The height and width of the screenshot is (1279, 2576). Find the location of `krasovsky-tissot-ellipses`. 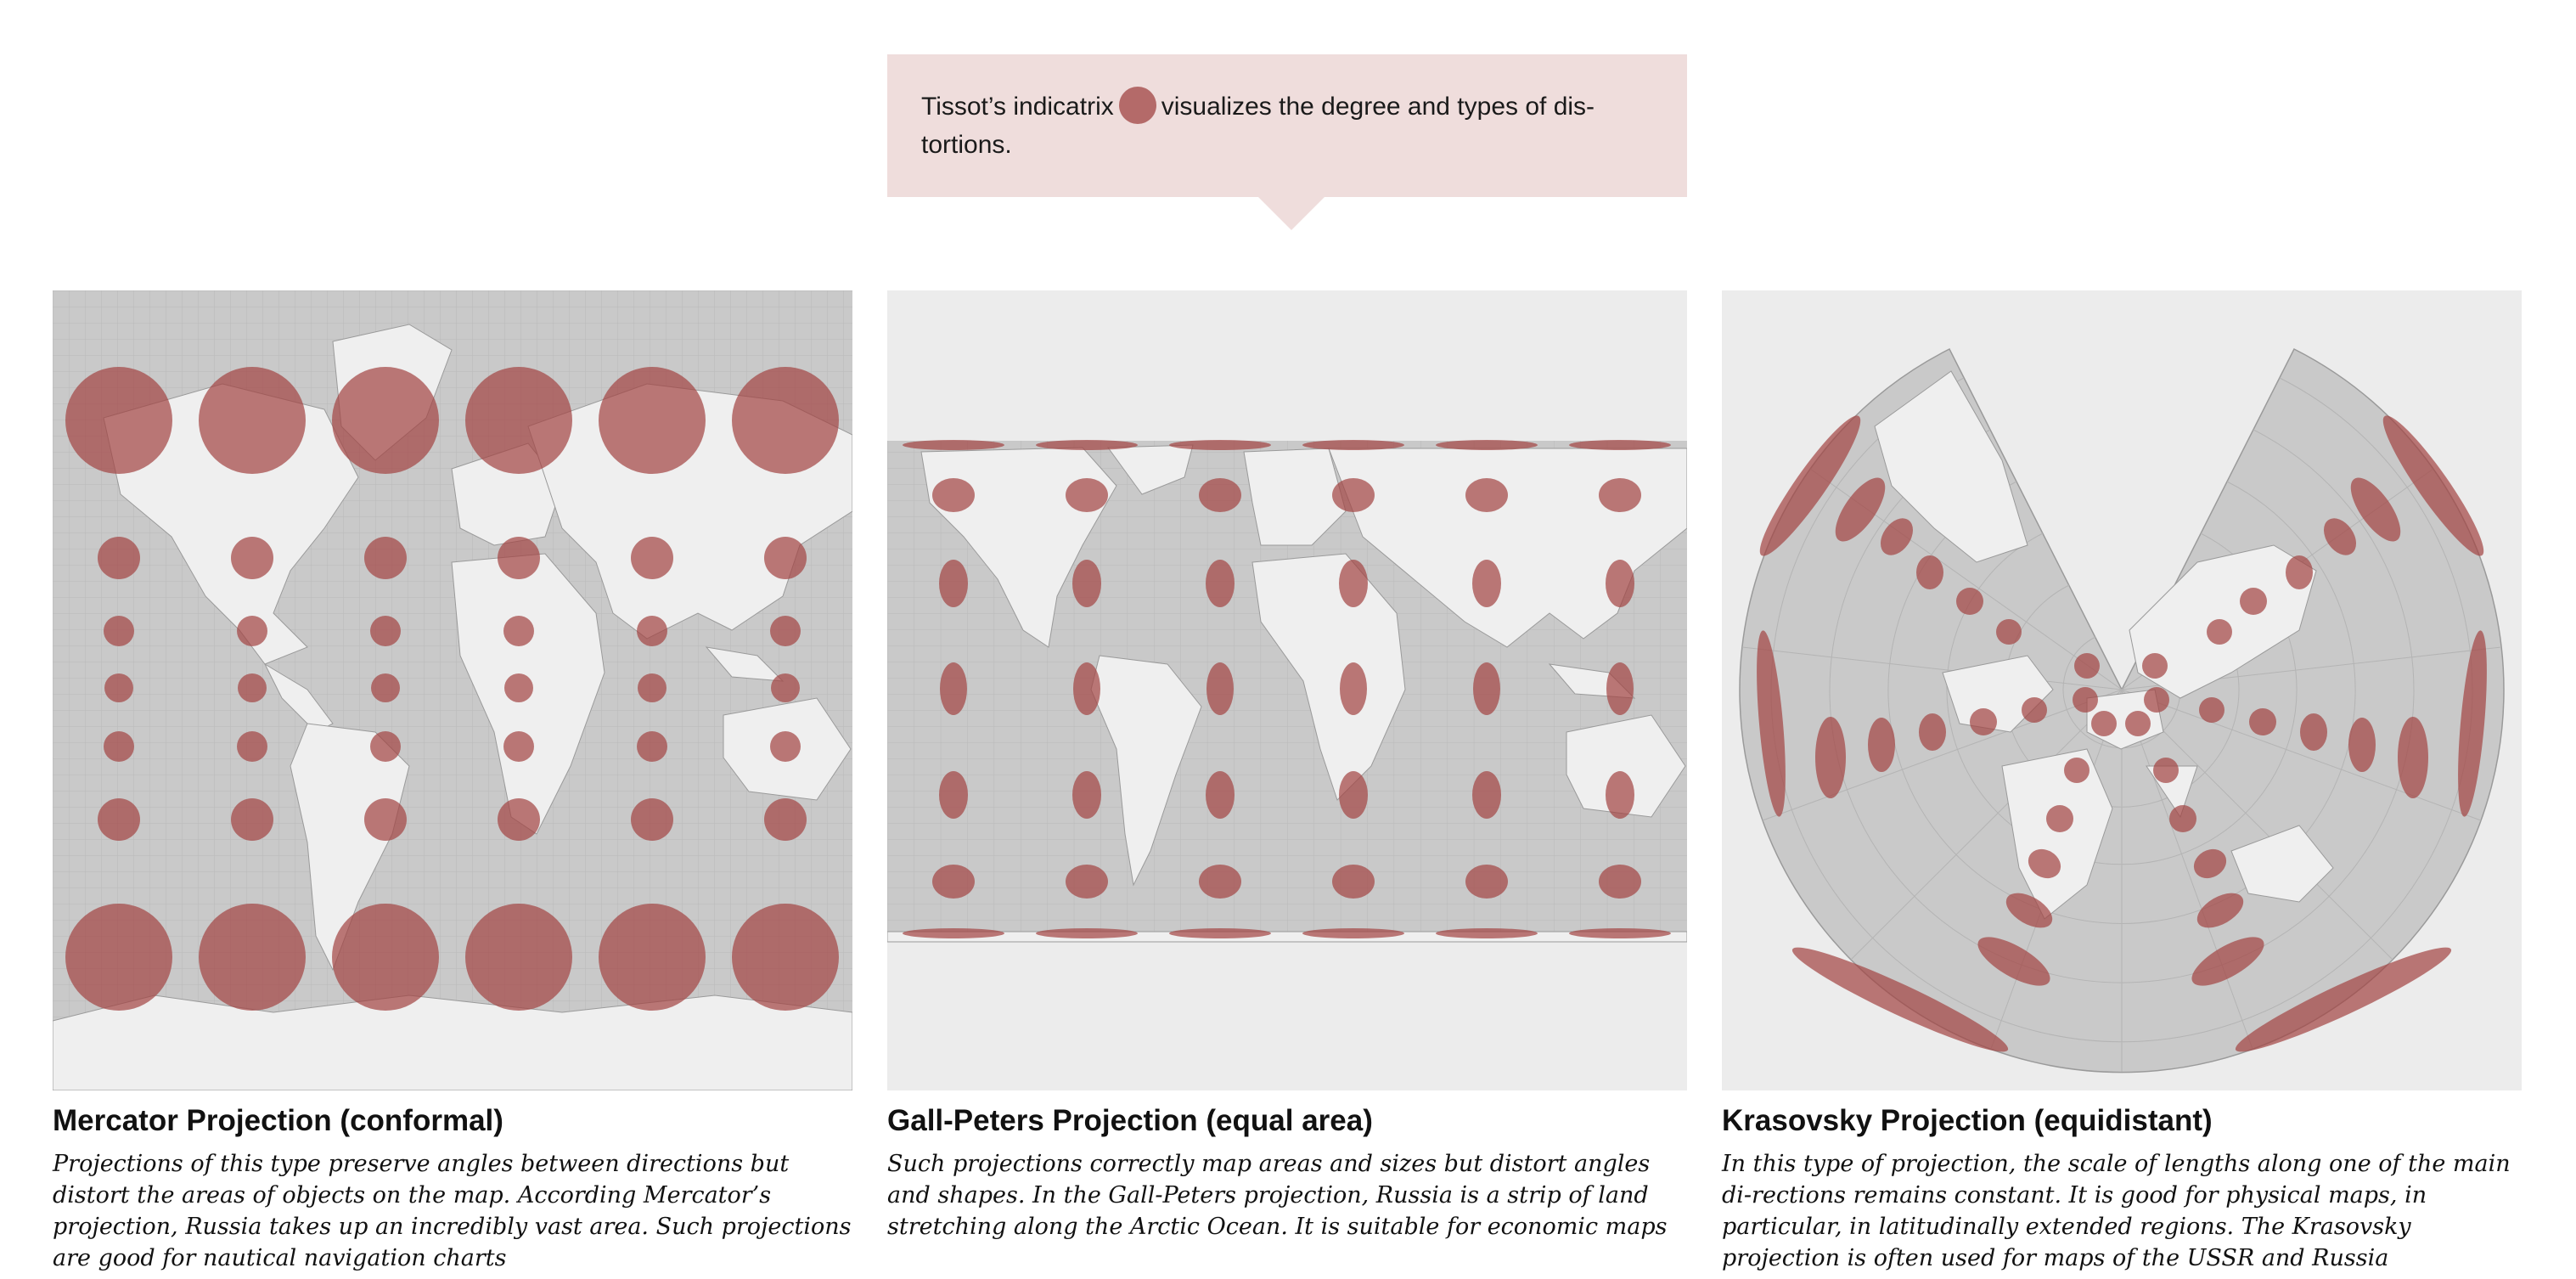

krasovsky-tissot-ellipses is located at coordinates (2122, 733).